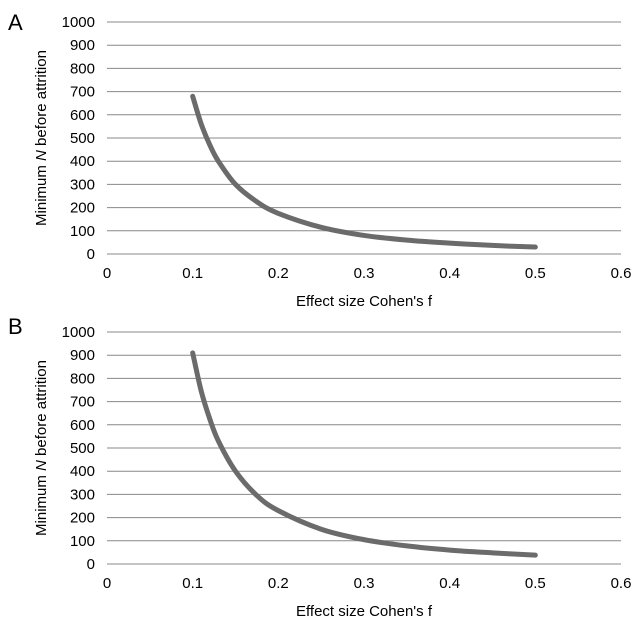  Describe the element at coordinates (364, 171) in the screenshot. I see `series-line` at that location.